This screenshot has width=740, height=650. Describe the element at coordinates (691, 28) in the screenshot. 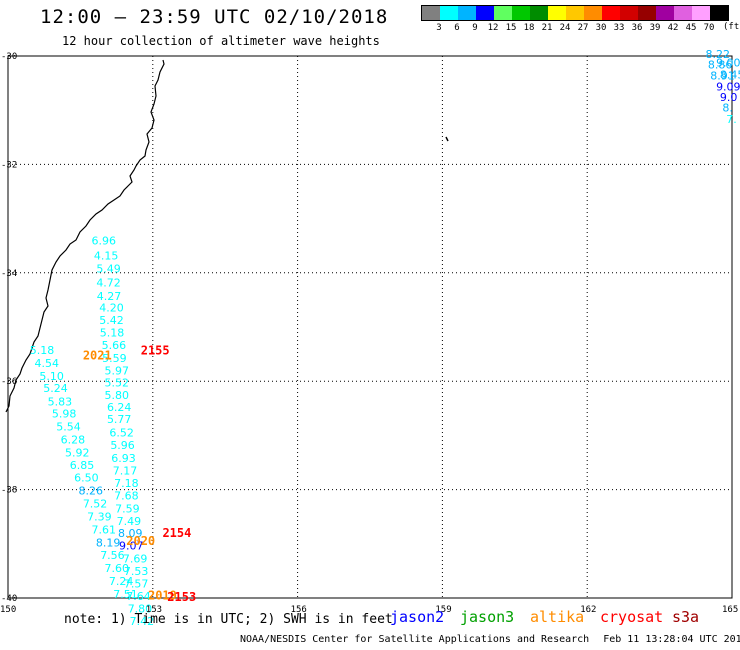

I see `scale-label: 45` at that location.